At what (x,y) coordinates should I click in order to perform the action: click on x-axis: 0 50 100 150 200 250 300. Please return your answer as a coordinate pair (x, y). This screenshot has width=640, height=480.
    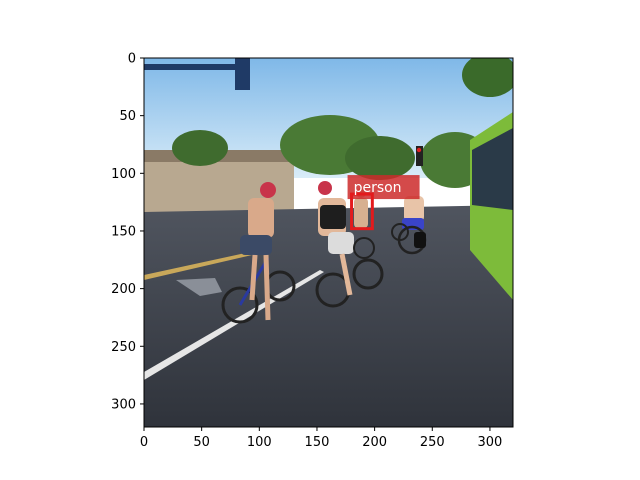
    Looking at the image, I should click on (321, 438).